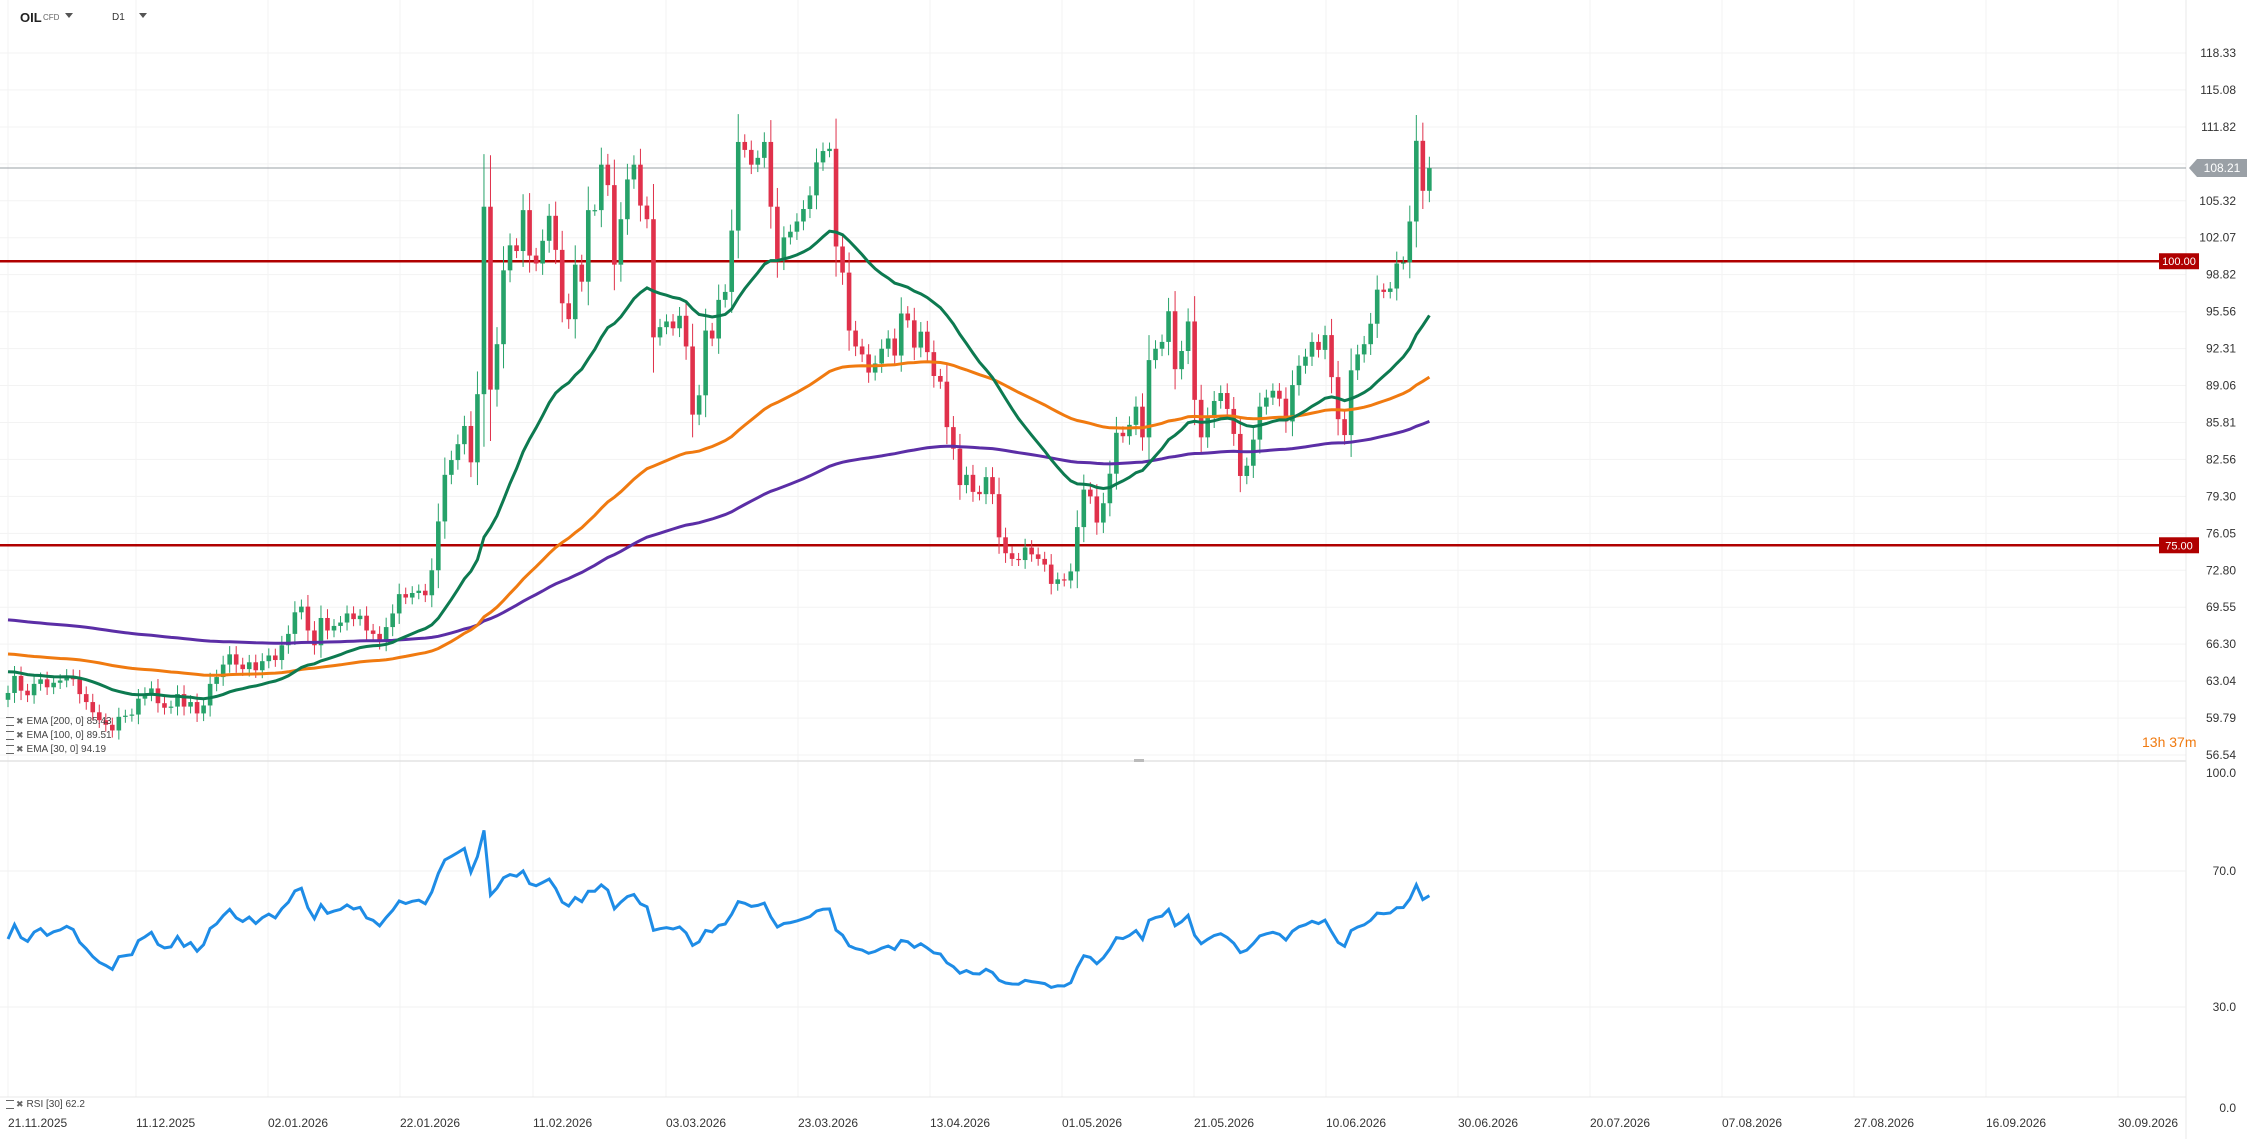 The width and height of the screenshot is (2266, 1139). What do you see at coordinates (31, 17) in the screenshot?
I see `symbol-label: OIL` at bounding box center [31, 17].